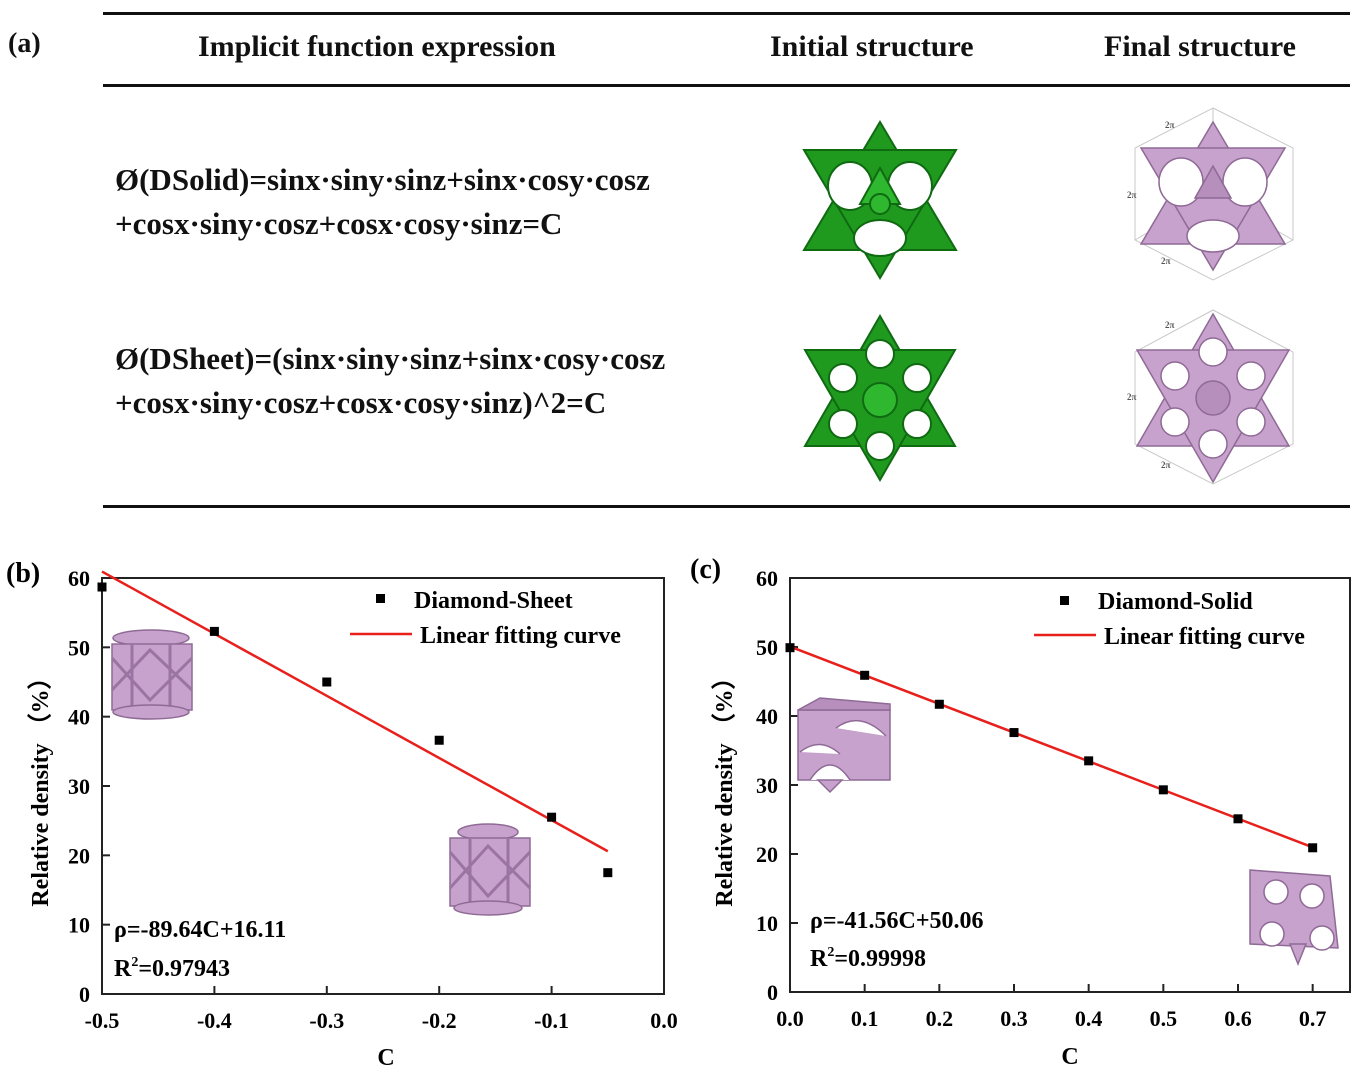 The image size is (1362, 1074). What do you see at coordinates (844, 745) in the screenshot?
I see `chart-c-inset-top` at bounding box center [844, 745].